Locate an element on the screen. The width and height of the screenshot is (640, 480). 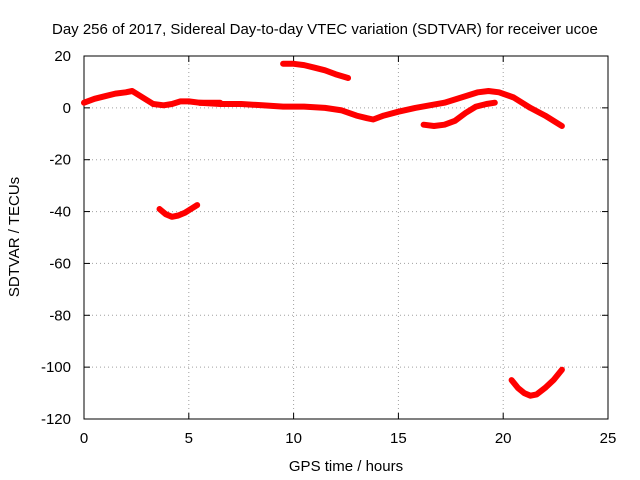
y-tick-labels: 20 0 -20 -40 -60 -80 -100 -120 is located at coordinates (56, 238).